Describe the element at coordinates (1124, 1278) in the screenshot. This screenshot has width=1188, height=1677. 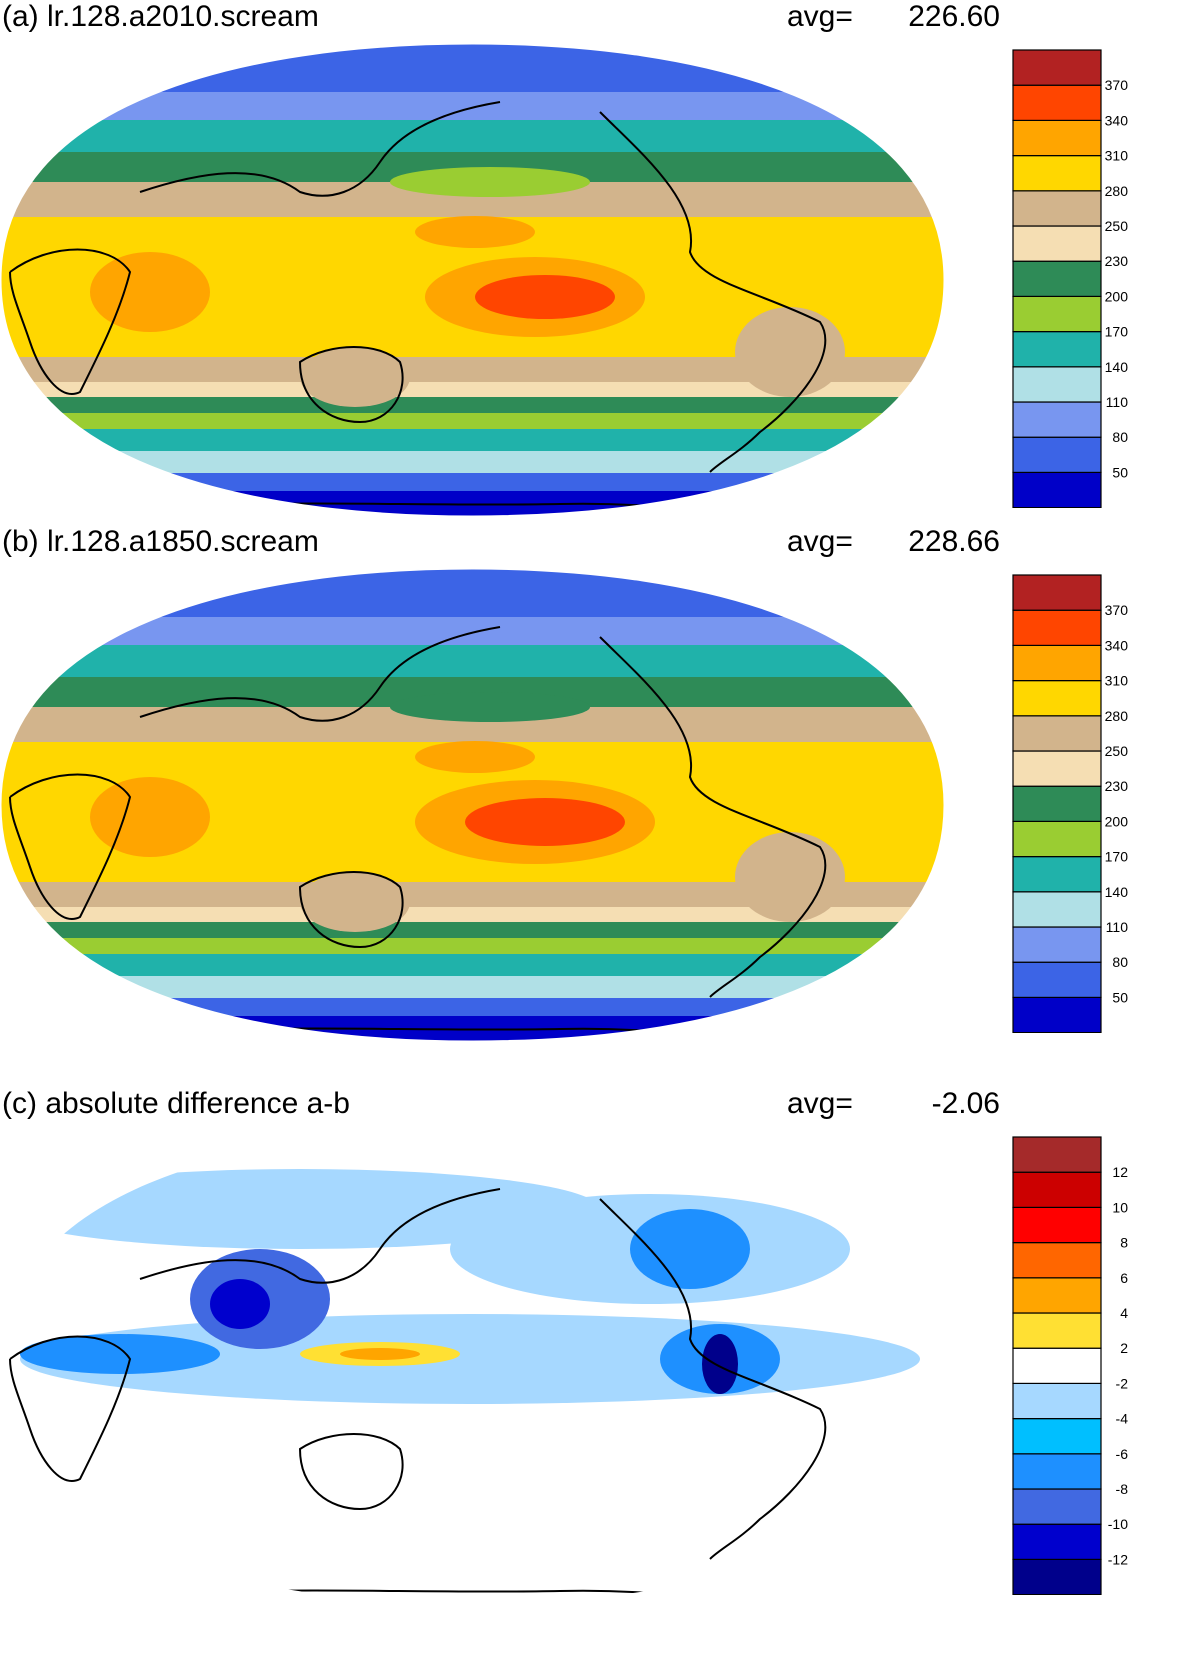
I see `colorbar-tick-label: 6` at that location.